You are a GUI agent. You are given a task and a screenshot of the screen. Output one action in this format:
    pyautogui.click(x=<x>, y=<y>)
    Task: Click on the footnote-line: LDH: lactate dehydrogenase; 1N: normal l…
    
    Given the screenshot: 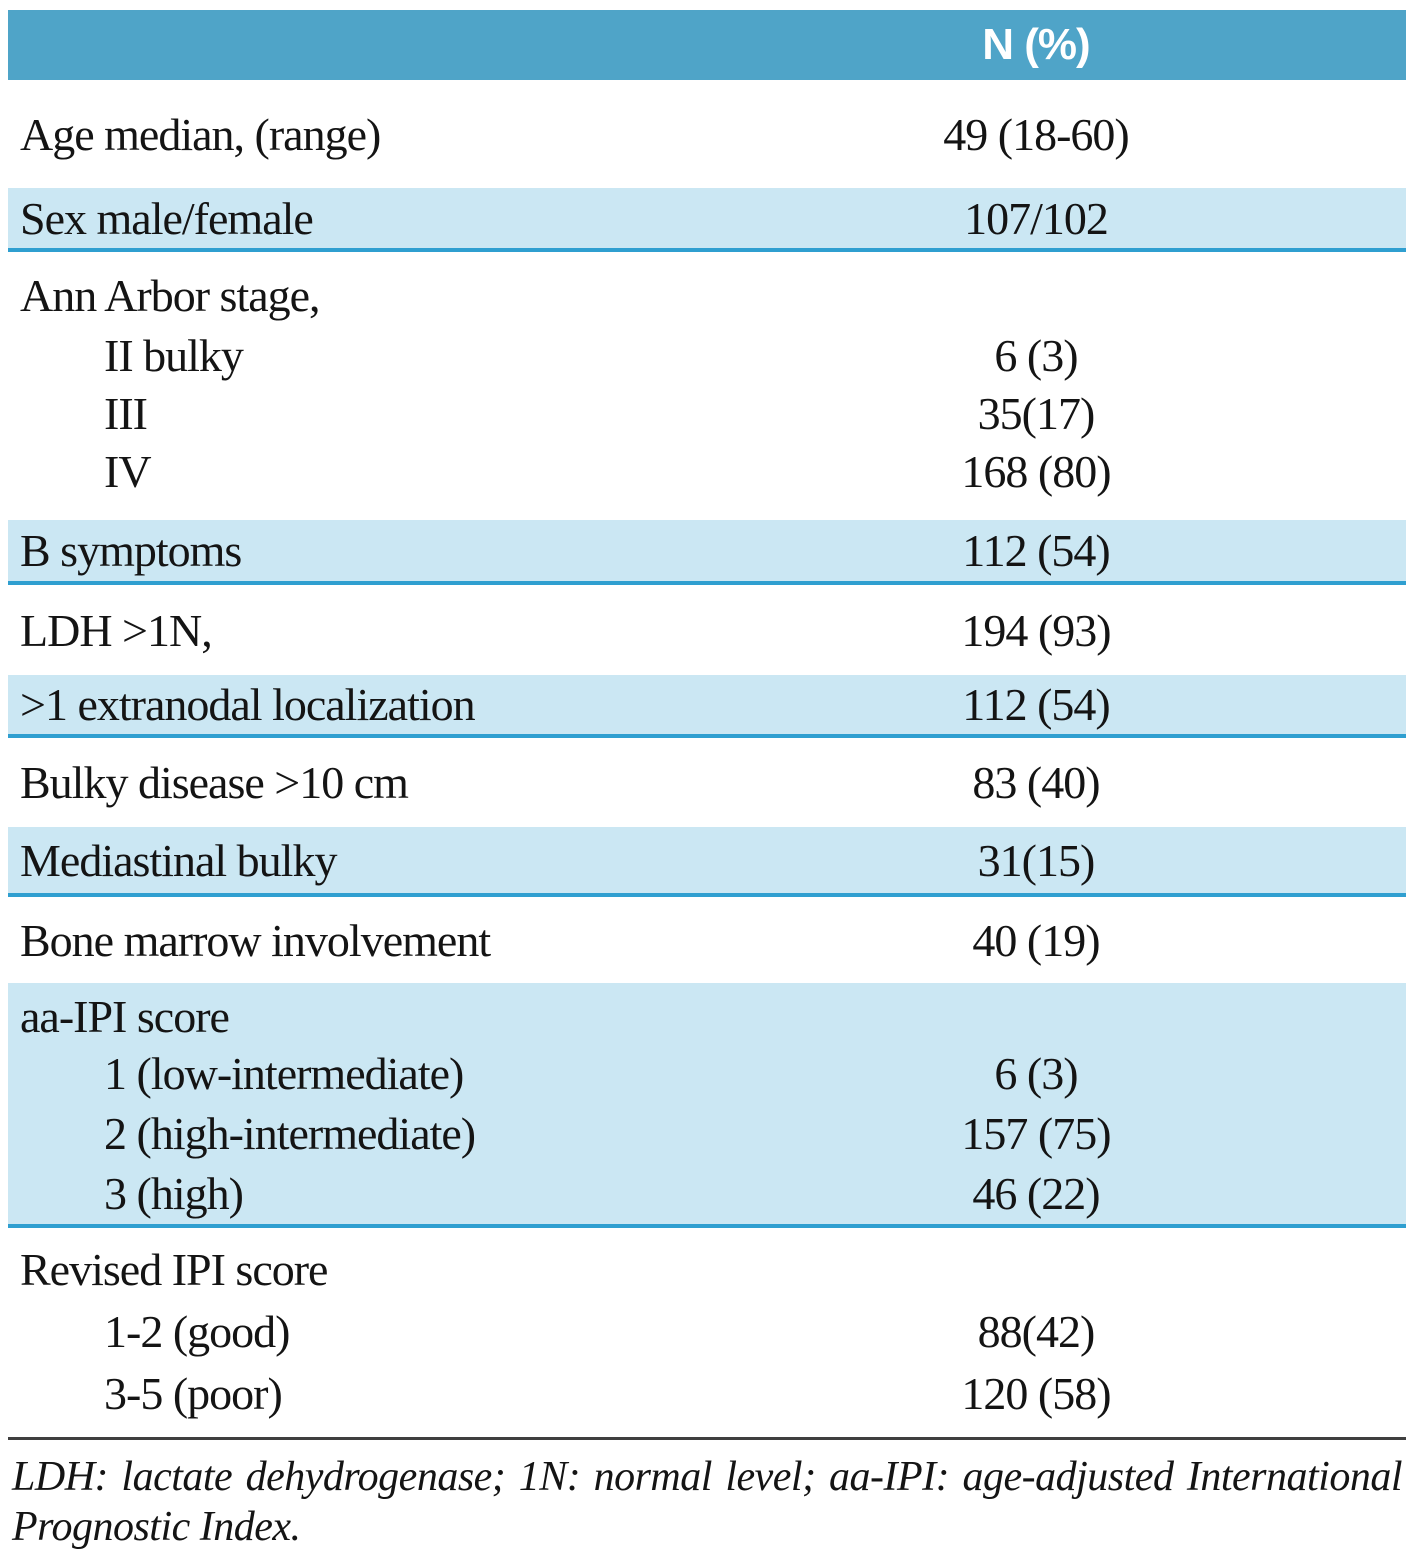 What is the action you would take?
    pyautogui.click(x=707, y=1477)
    